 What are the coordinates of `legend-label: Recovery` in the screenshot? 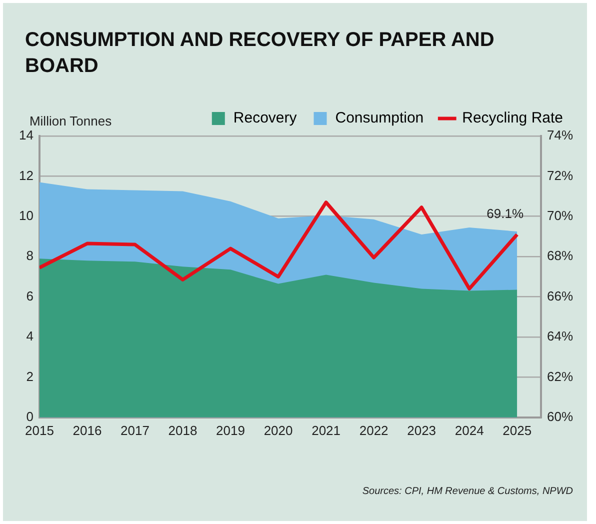 It's located at (265, 118).